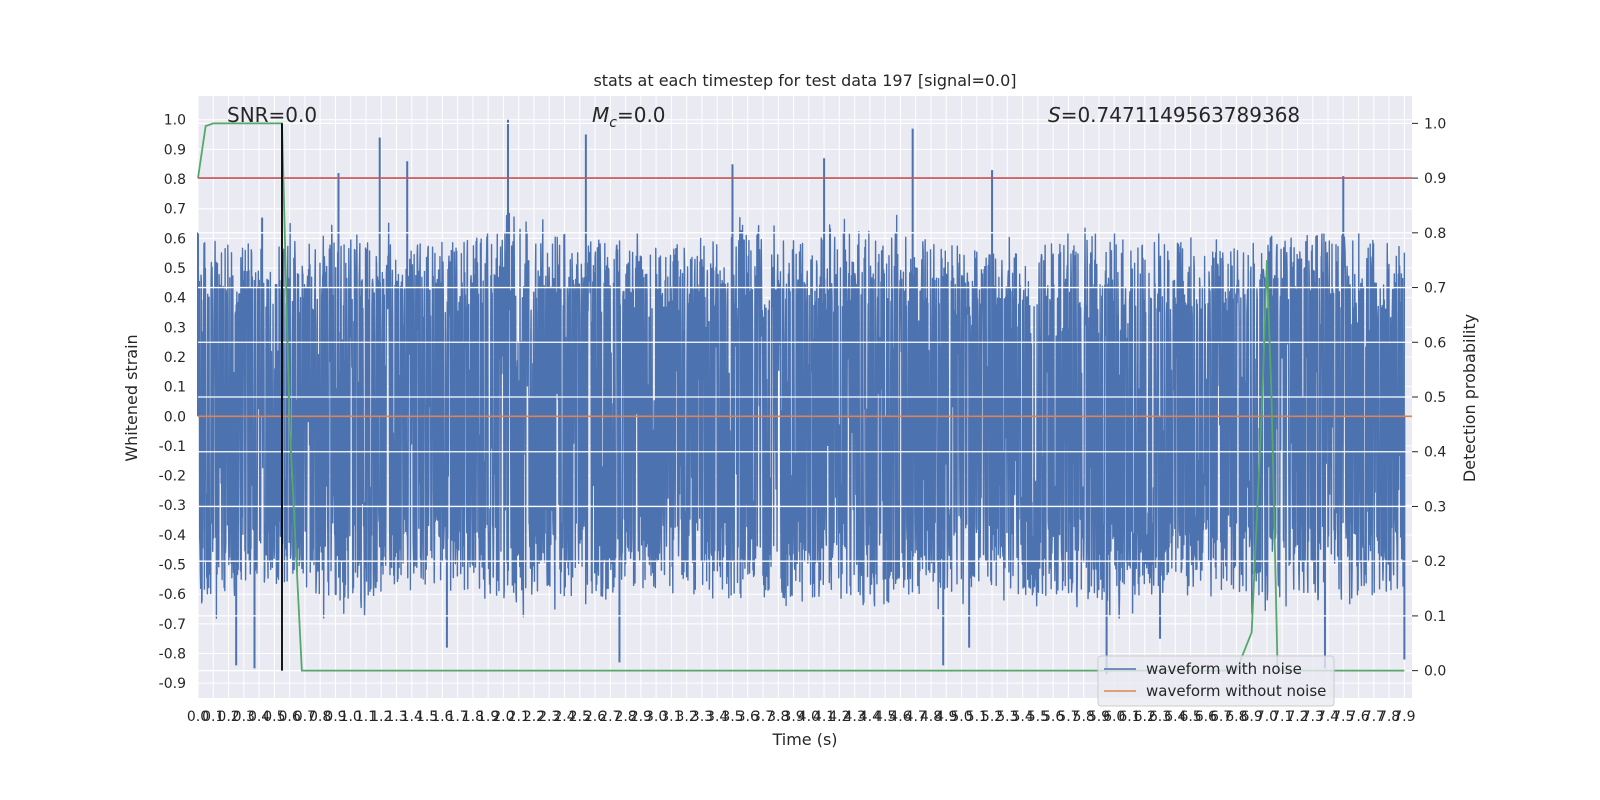 This screenshot has width=1600, height=800. I want to click on x-tick-label: 0.6, so click(289, 717).